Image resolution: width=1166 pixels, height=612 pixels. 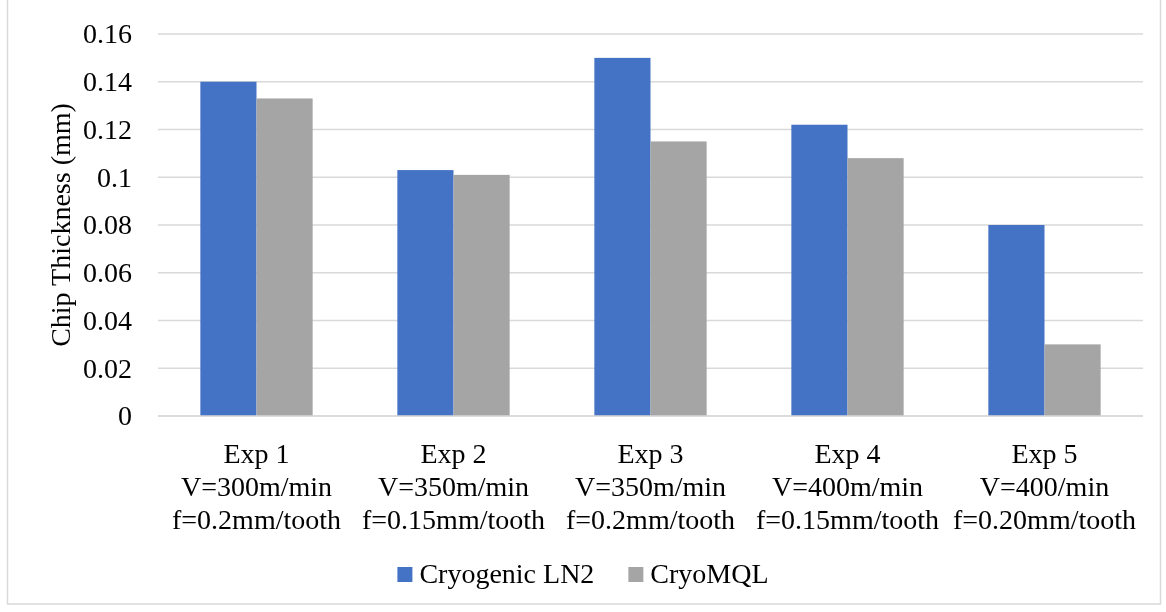 What do you see at coordinates (107, 368) in the screenshot?
I see `y-tick-label: 0.02` at bounding box center [107, 368].